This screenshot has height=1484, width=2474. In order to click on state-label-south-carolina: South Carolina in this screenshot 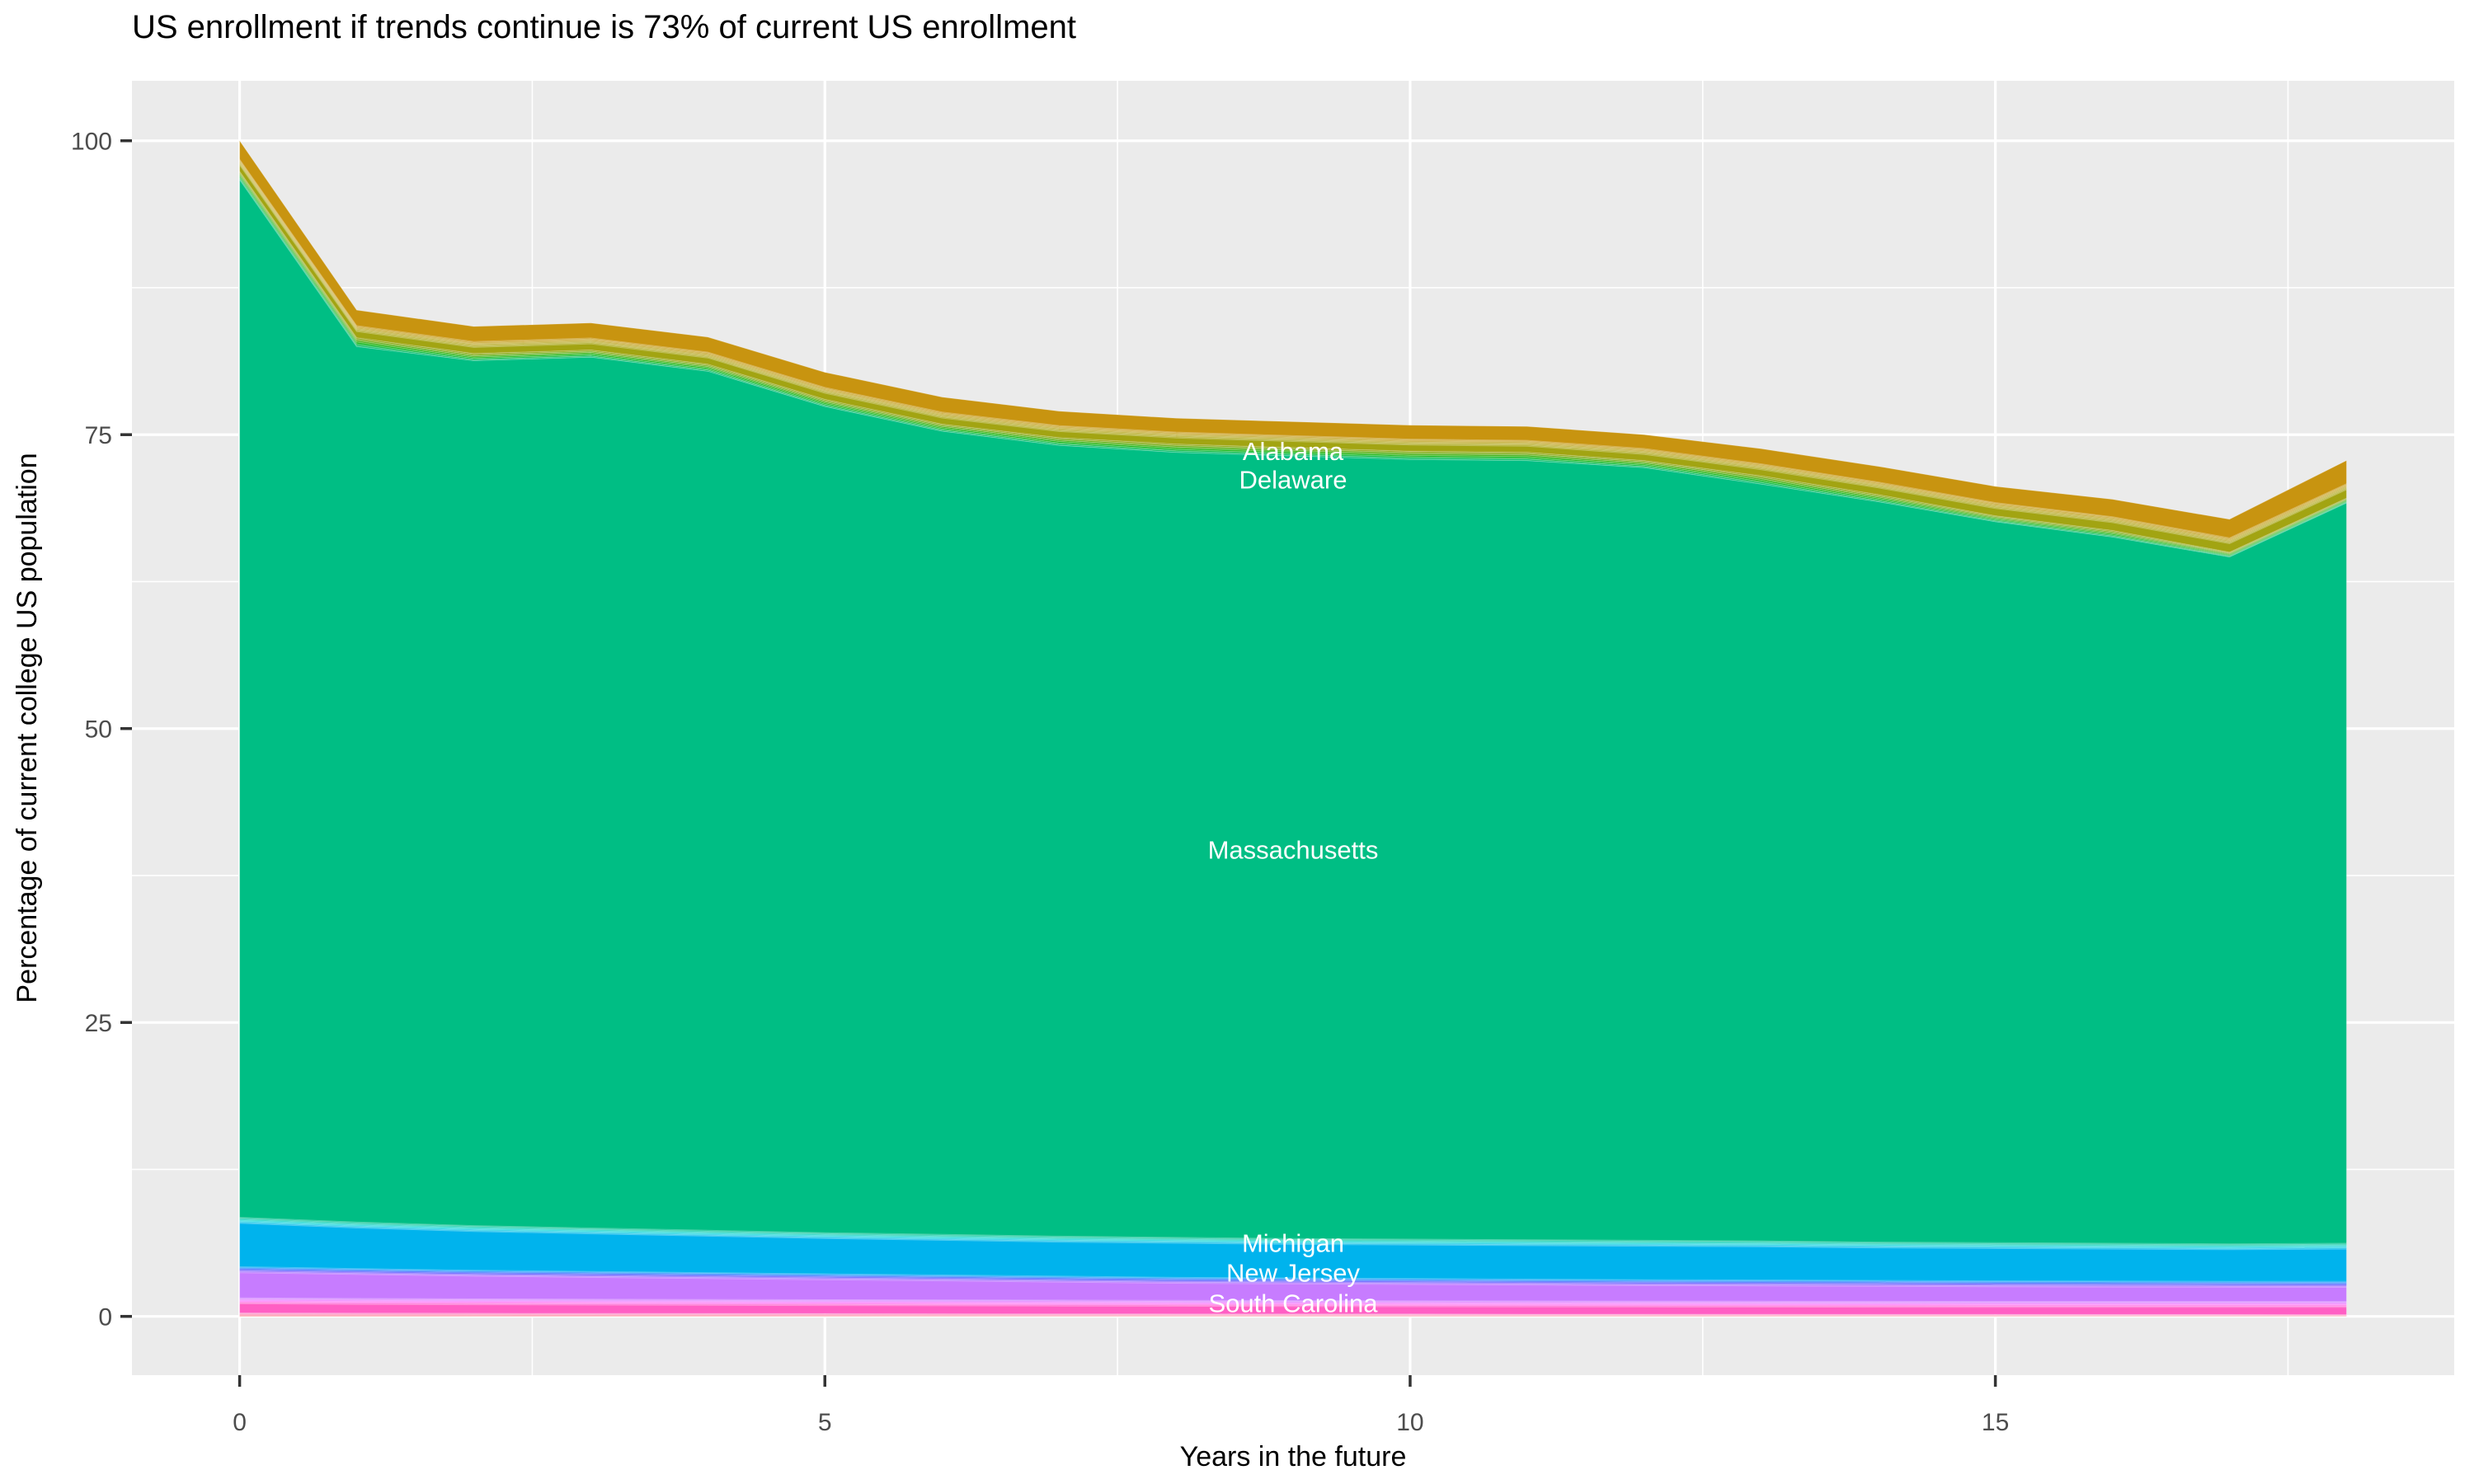, I will do `click(1293, 1303)`.